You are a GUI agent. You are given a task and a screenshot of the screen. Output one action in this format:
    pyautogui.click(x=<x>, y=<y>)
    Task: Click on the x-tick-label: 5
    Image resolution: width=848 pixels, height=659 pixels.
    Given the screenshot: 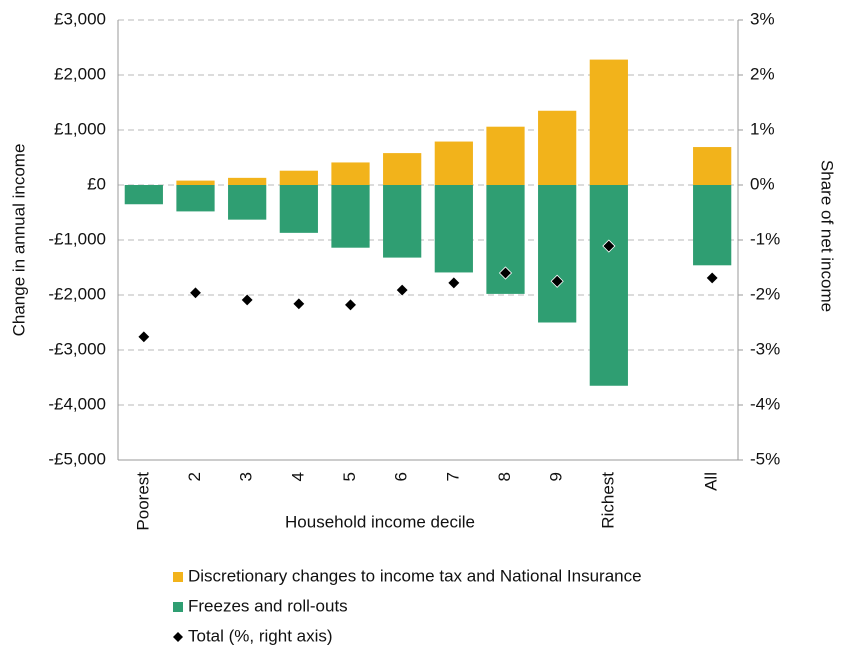 What is the action you would take?
    pyautogui.click(x=349, y=476)
    